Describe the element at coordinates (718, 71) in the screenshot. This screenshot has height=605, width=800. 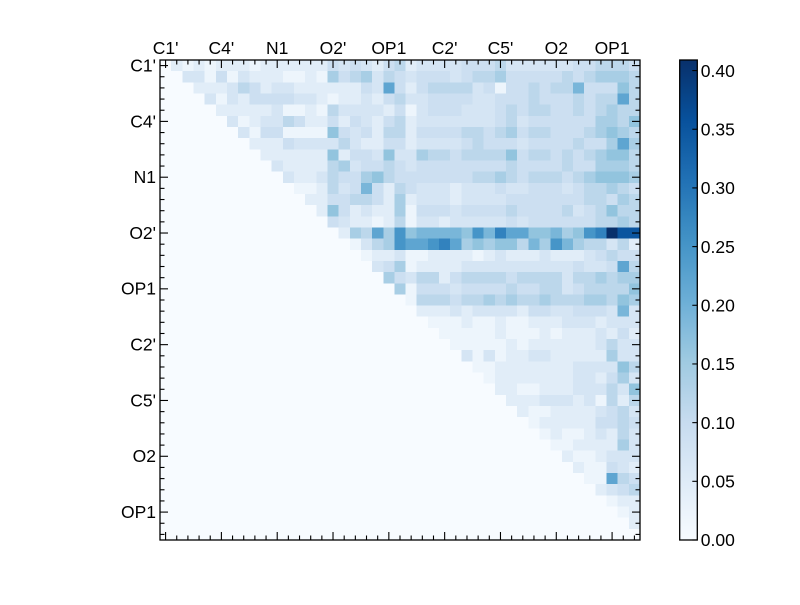
I see `svg-text: 0.40` at that location.